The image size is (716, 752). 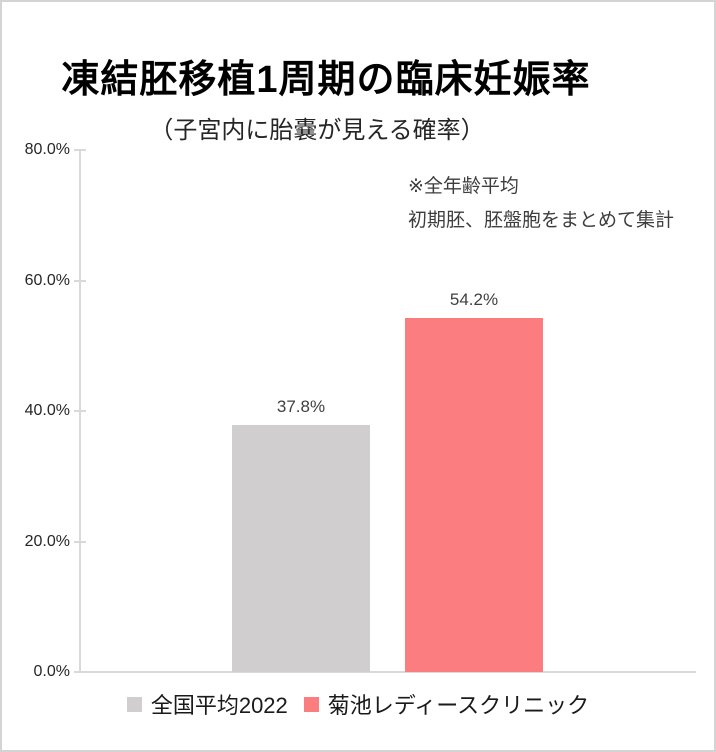 I want to click on y-axis-tick-label: 80.0%, so click(x=47, y=149).